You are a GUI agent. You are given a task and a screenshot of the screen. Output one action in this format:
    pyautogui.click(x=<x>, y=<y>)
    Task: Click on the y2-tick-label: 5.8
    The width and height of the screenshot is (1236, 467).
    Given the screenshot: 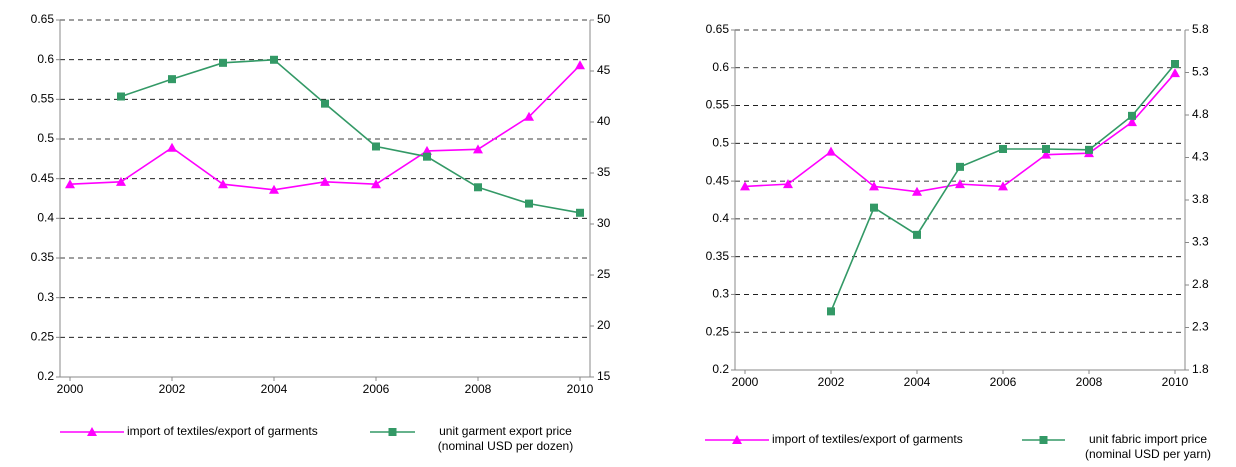 What is the action you would take?
    pyautogui.click(x=1200, y=29)
    